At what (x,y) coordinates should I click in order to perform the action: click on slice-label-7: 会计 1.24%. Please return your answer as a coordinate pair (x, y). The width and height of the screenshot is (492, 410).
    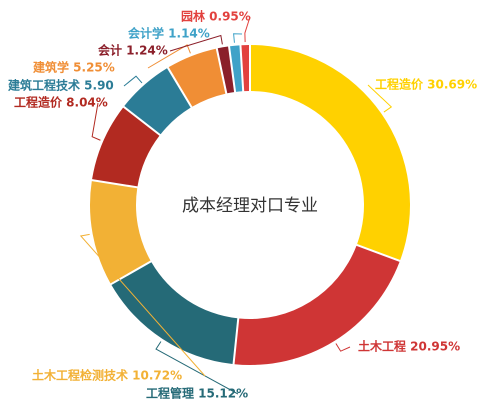
    Looking at the image, I should click on (133, 50).